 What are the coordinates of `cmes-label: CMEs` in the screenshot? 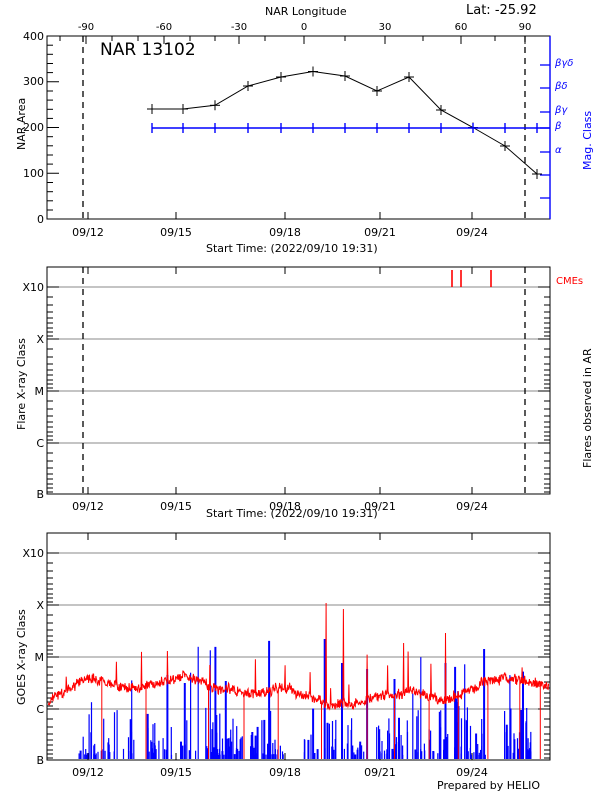 It's located at (570, 281).